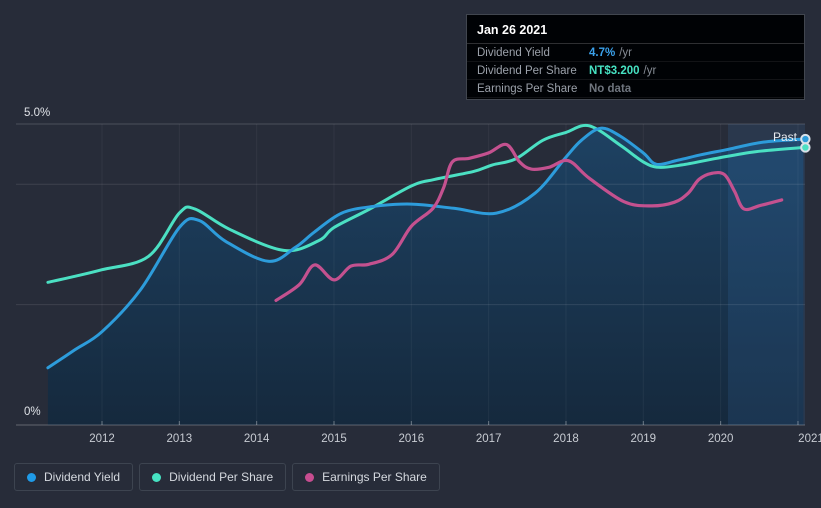 The height and width of the screenshot is (508, 821). I want to click on x-axis-year-label: 2021, so click(809, 439).